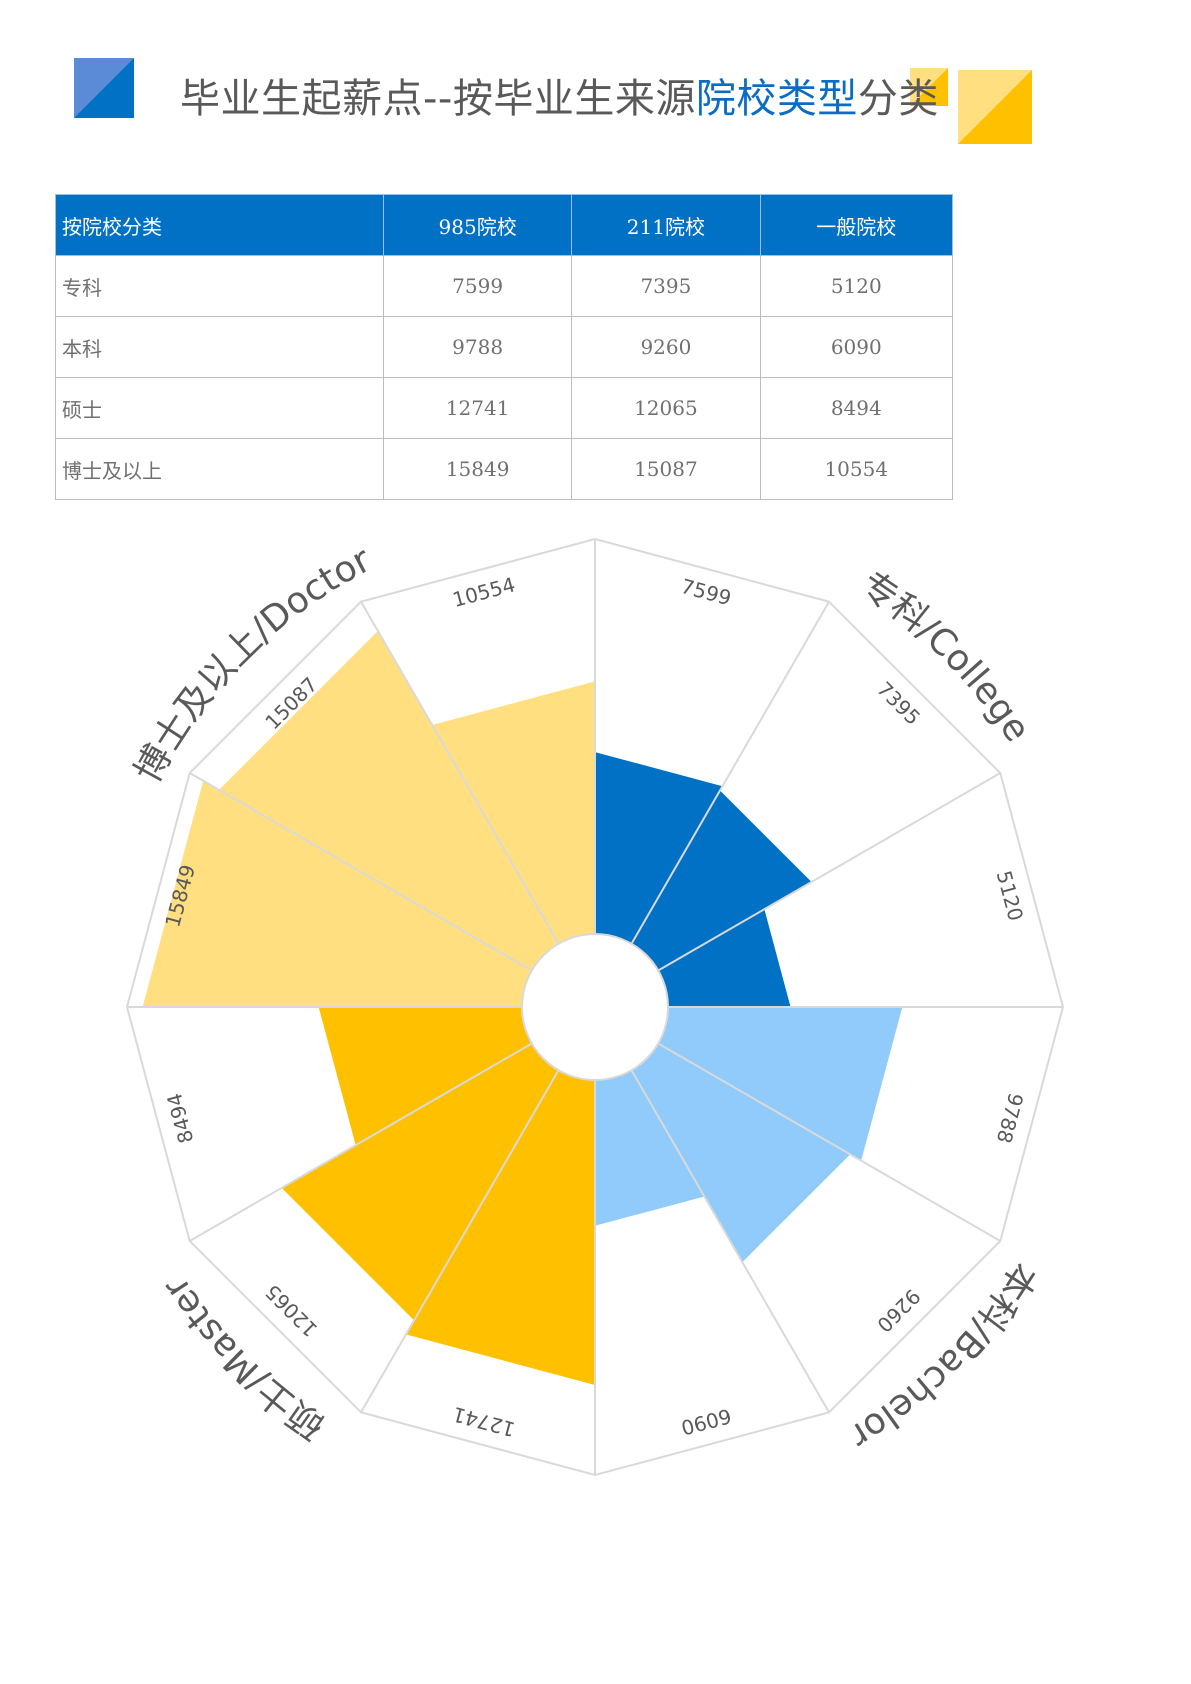 This screenshot has width=1191, height=1684. I want to click on table-cell: 9788, so click(477, 347).